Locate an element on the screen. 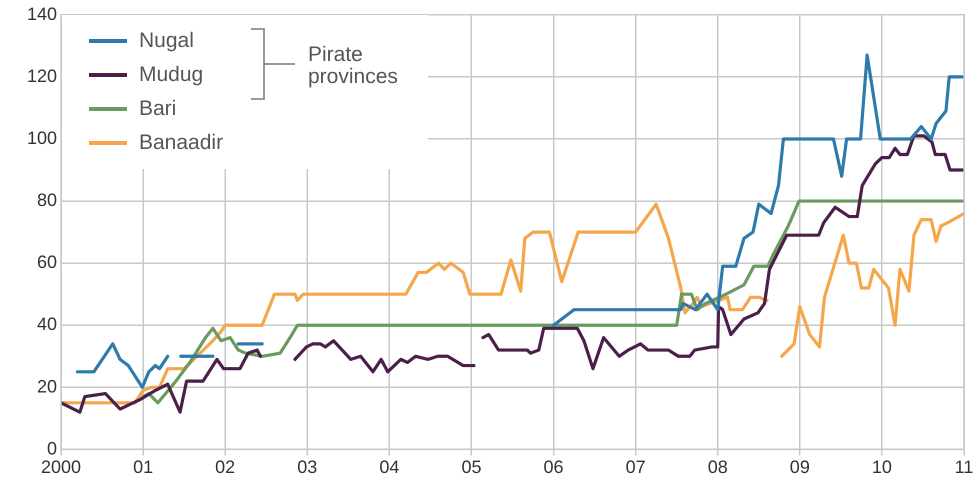 Image resolution: width=978 pixels, height=481 pixels. x-tick-label: 07 is located at coordinates (636, 467).